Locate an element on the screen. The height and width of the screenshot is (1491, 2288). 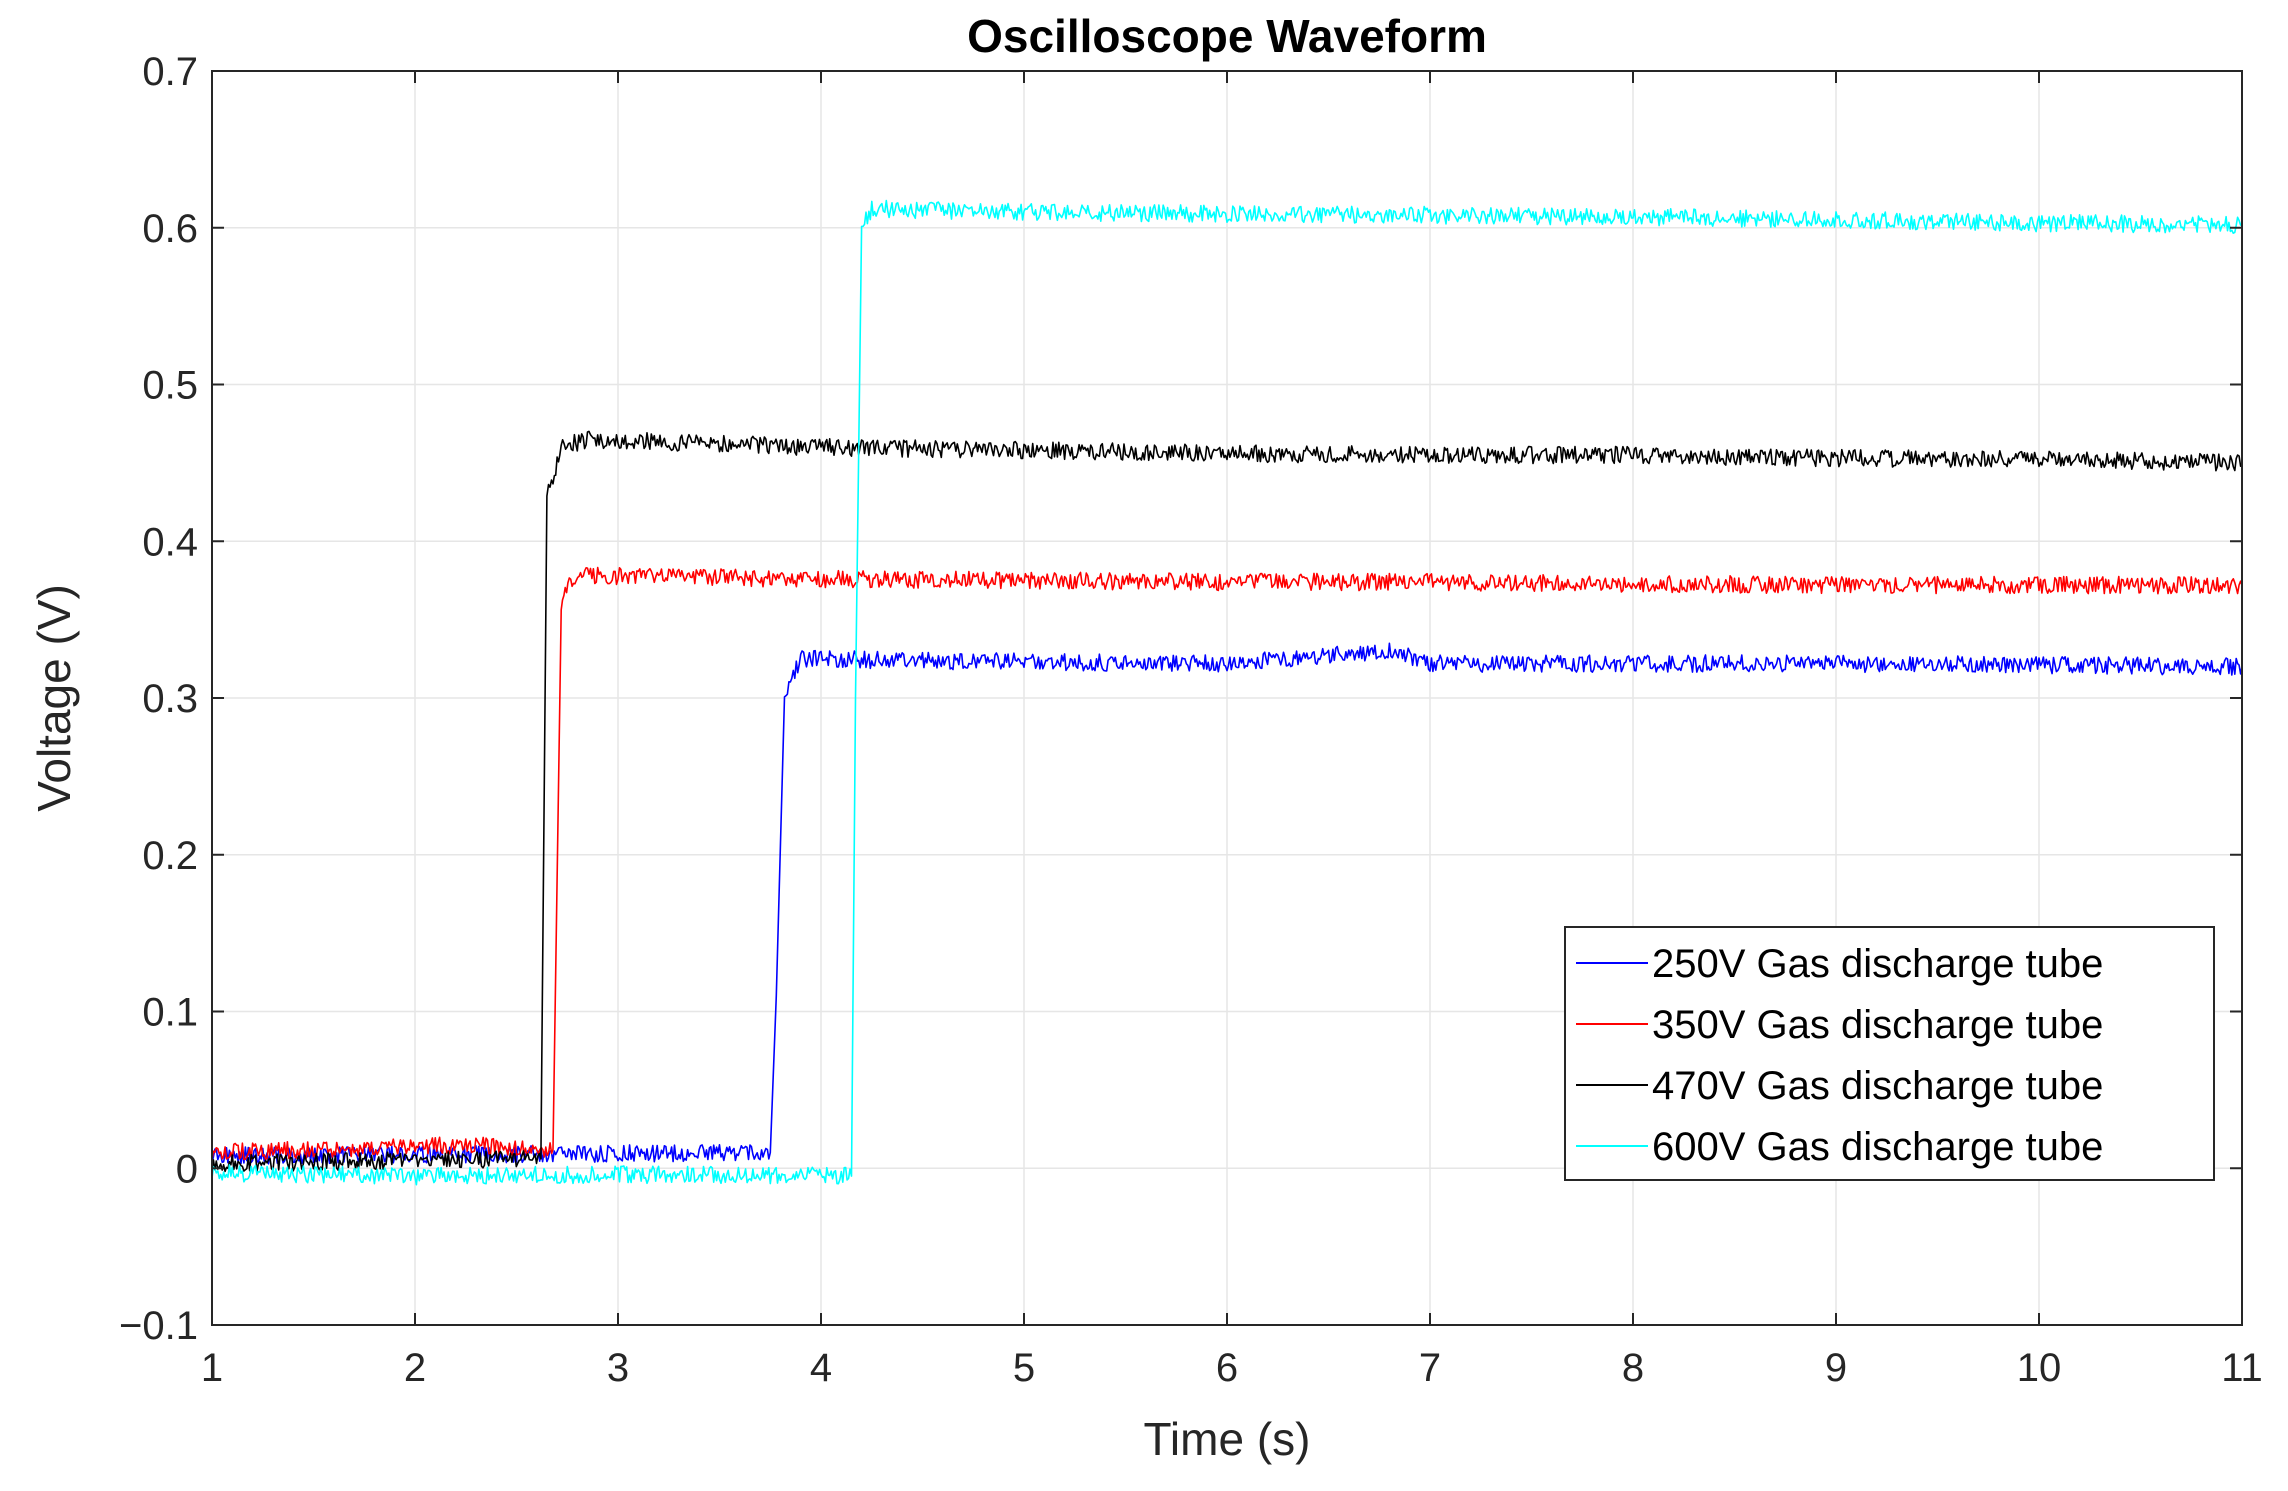
x-axis-label: Time (s) is located at coordinates (1227, 1439).